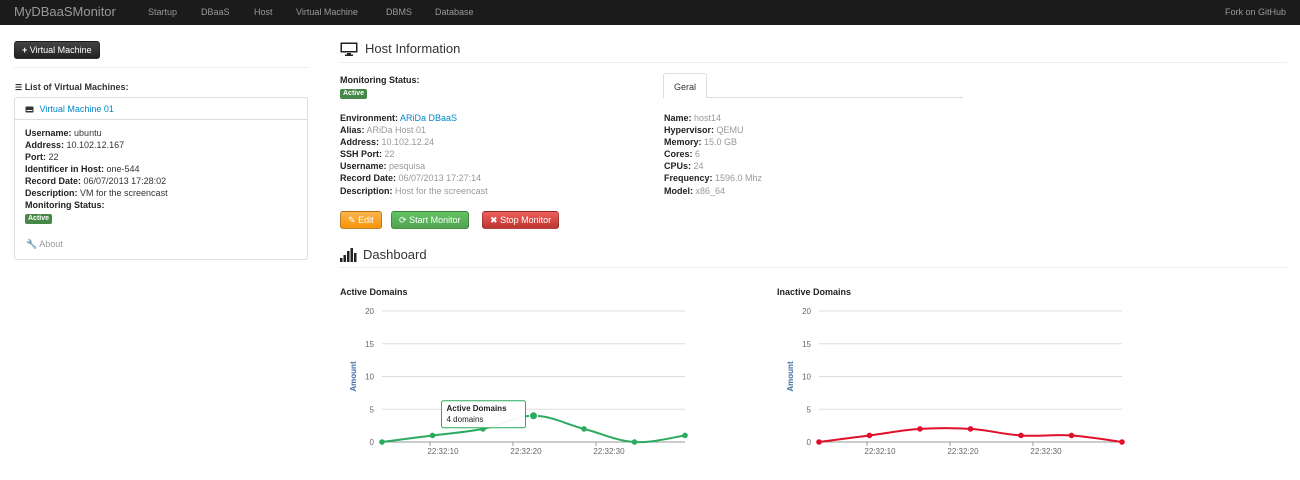 The height and width of the screenshot is (480, 1300). What do you see at coordinates (349, 49) in the screenshot?
I see `monitor-icon` at bounding box center [349, 49].